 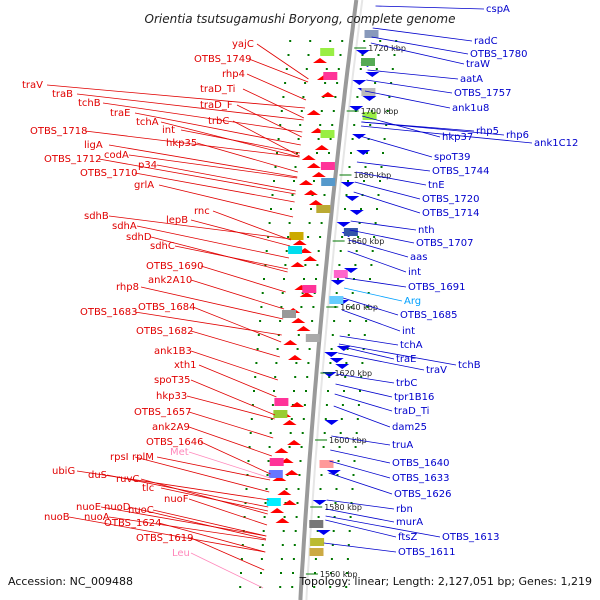 I want to click on left-gene-label: sdhD, so click(x=139, y=237).